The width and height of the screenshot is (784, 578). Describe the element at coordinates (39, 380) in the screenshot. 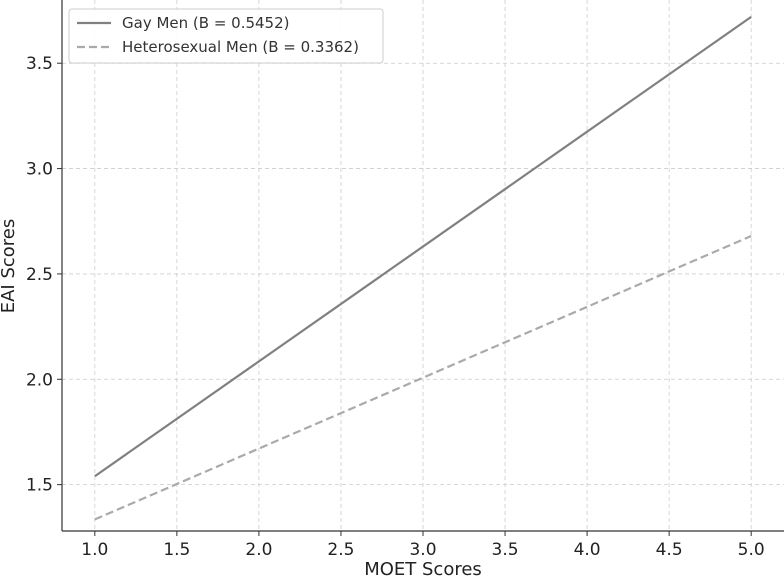

I see `y-tick-label: 2.0` at that location.